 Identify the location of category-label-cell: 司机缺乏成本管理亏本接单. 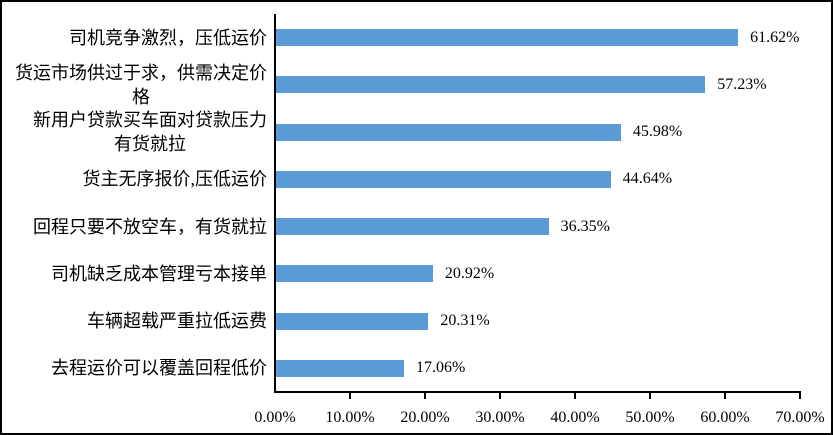
(136, 273).